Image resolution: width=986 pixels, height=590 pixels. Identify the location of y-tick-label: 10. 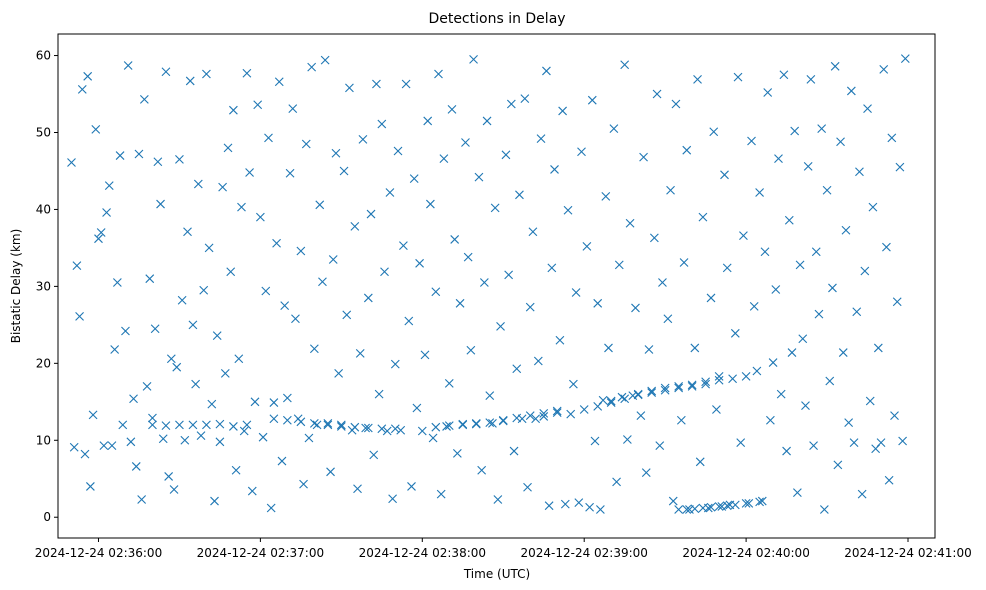
(43, 440).